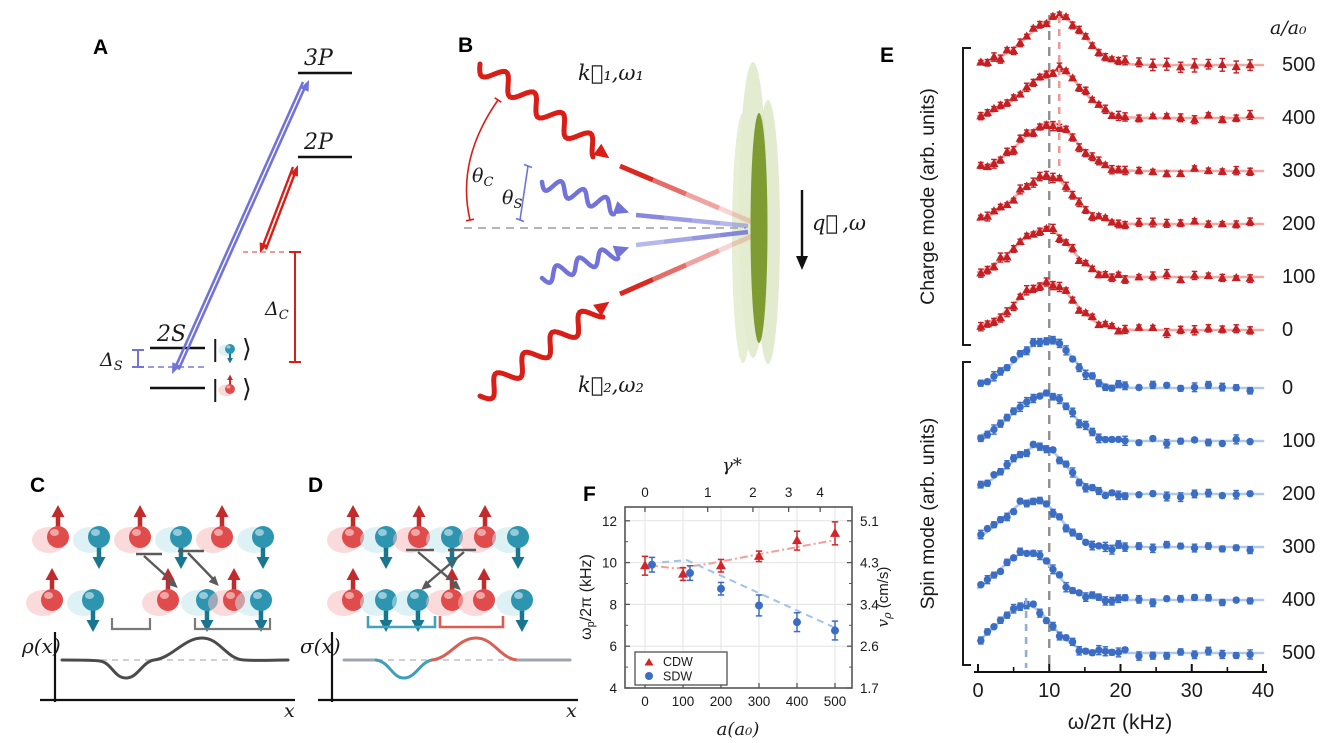 Image resolution: width=1333 pixels, height=743 pixels. Describe the element at coordinates (232, 349) in the screenshot. I see `spin-down-ket: | ⟩` at that location.